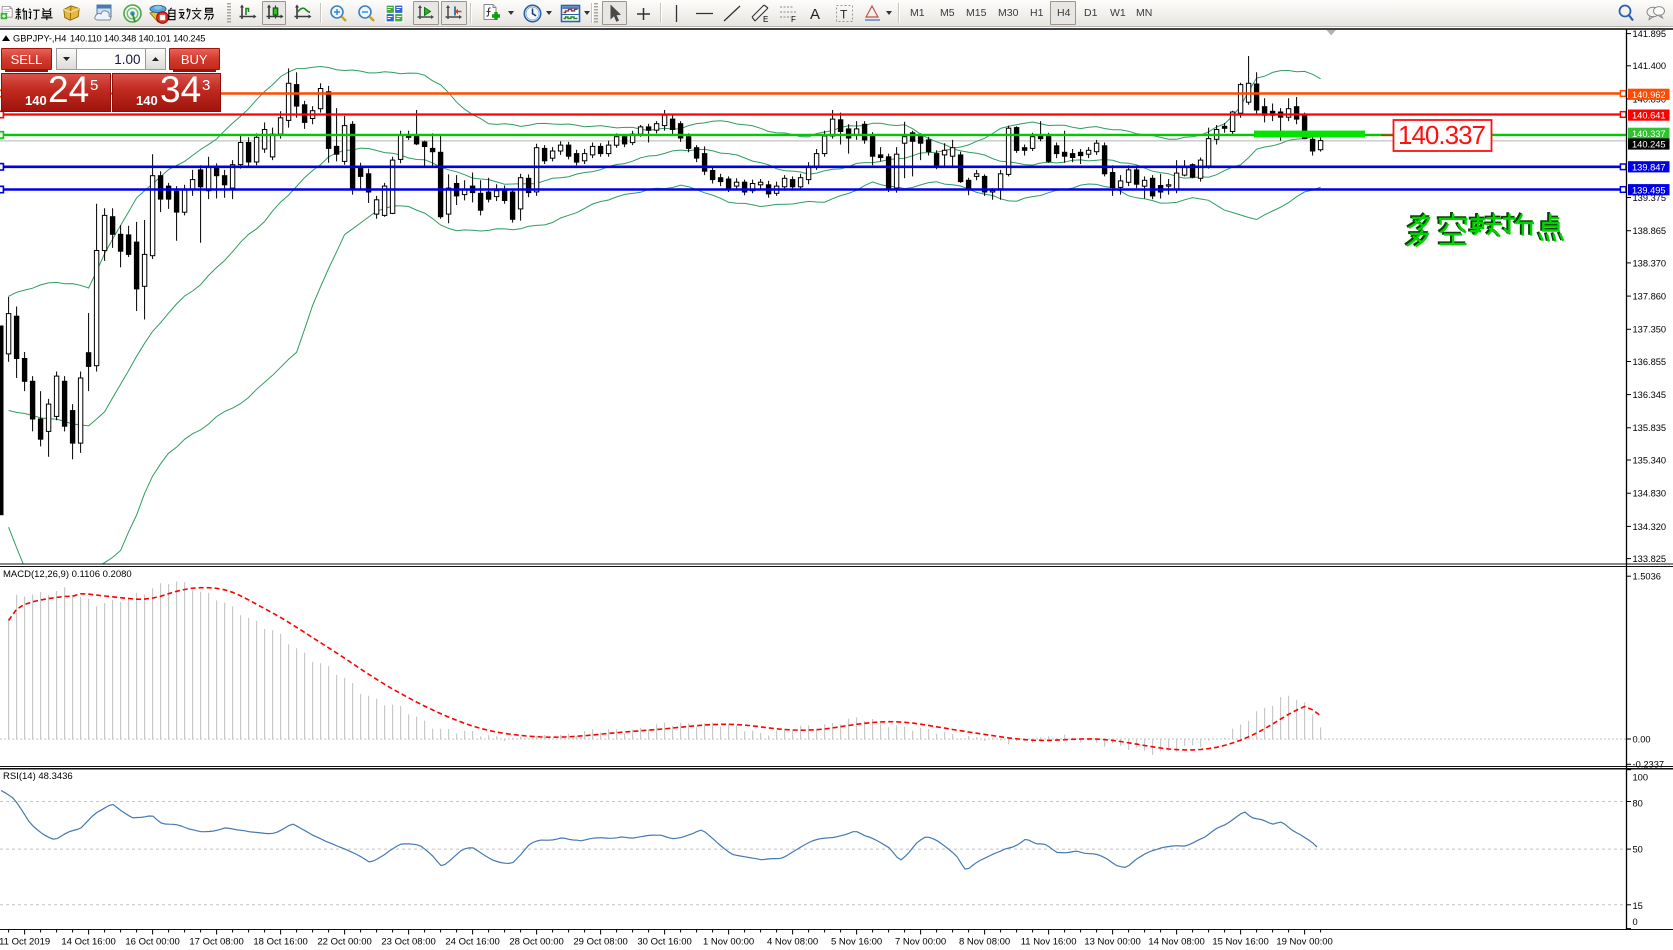 This screenshot has height=950, width=1673. Describe the element at coordinates (844, 15) in the screenshot. I see `svg-text: T` at that location.